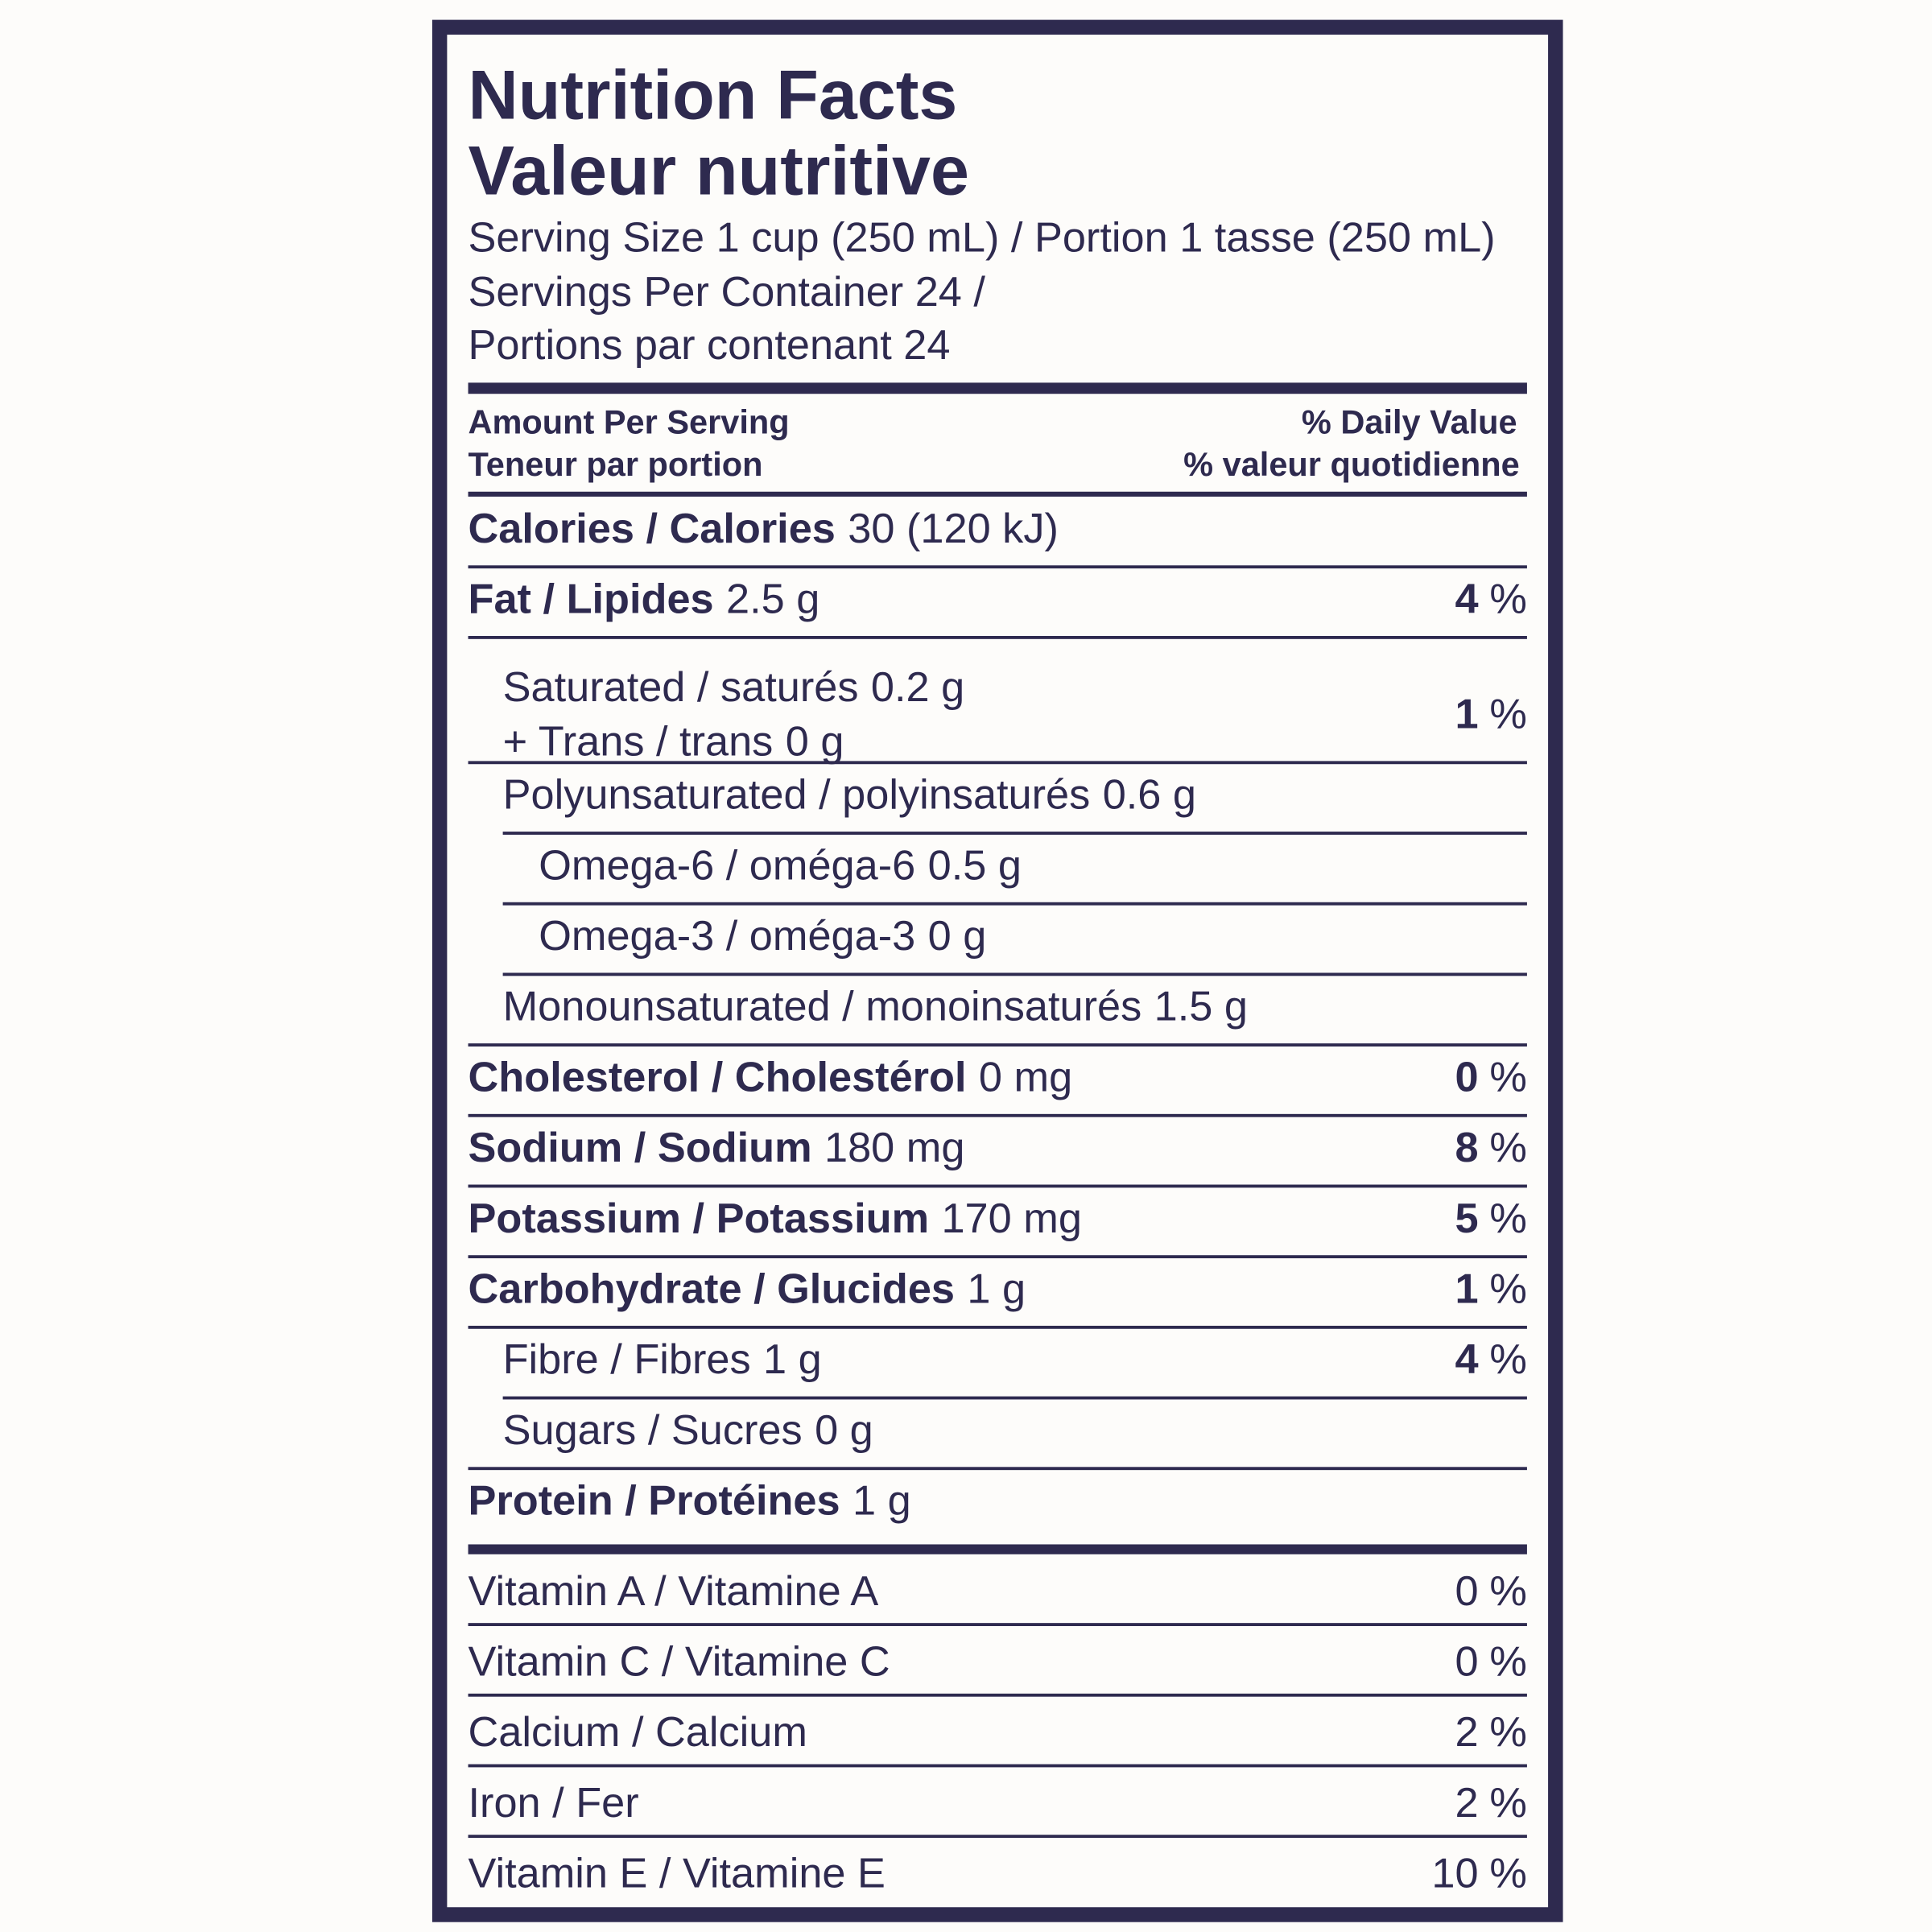  What do you see at coordinates (975, 865) in the screenshot?
I see `nutrient-amount: 0.5 g` at bounding box center [975, 865].